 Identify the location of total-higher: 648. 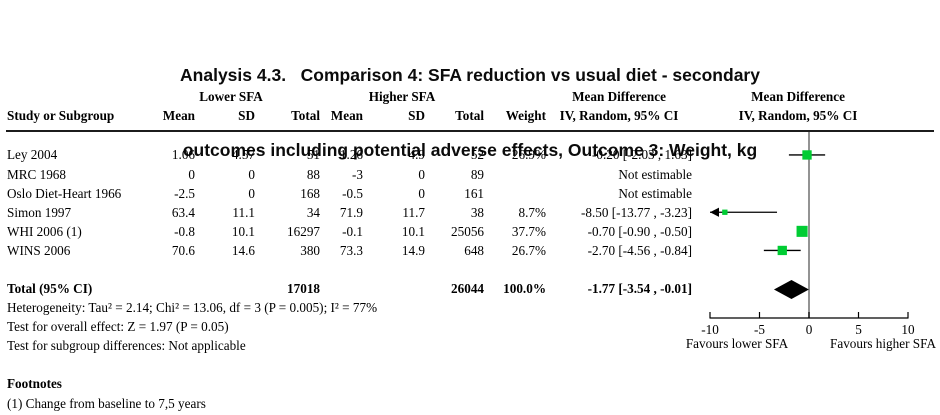
(474, 250).